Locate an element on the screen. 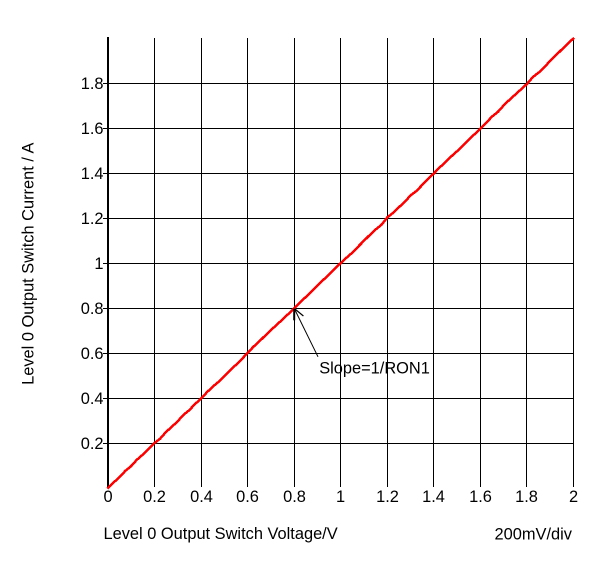 This screenshot has height=563, width=600. svg-text: 2 is located at coordinates (573, 497).